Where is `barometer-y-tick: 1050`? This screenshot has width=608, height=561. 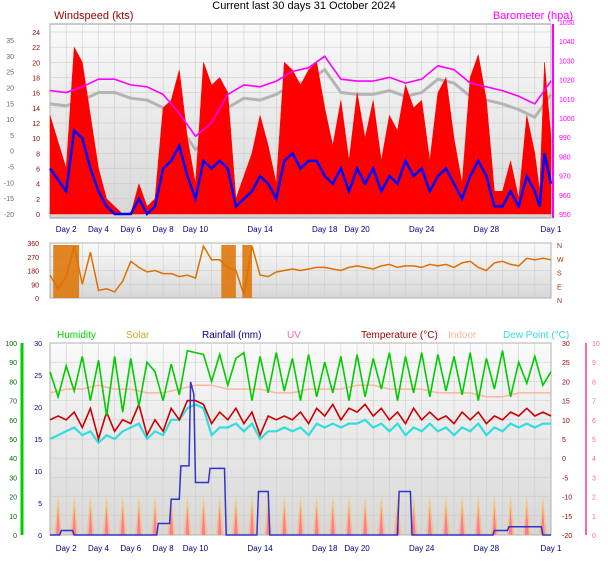 barometer-y-tick: 1050 is located at coordinates (567, 23).